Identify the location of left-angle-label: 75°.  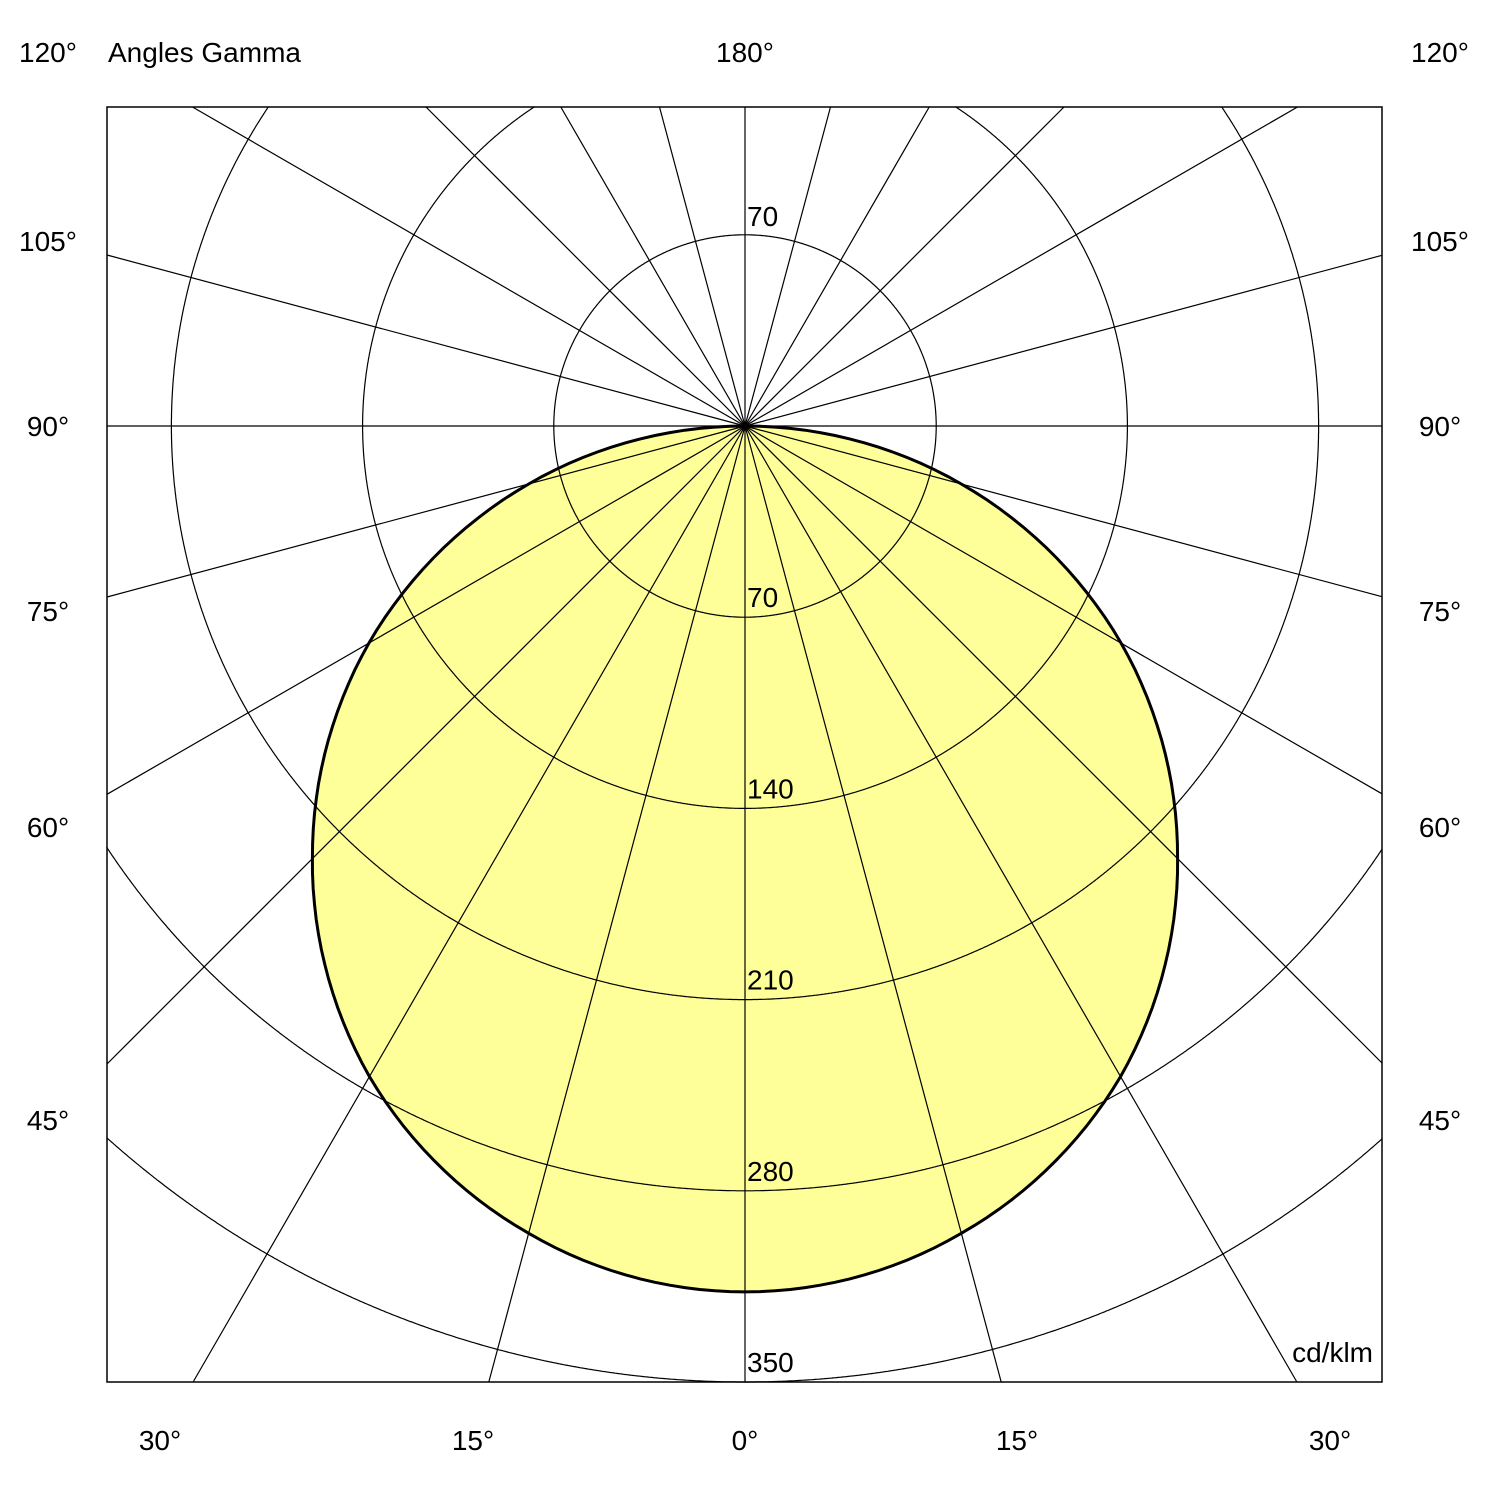
(48, 611).